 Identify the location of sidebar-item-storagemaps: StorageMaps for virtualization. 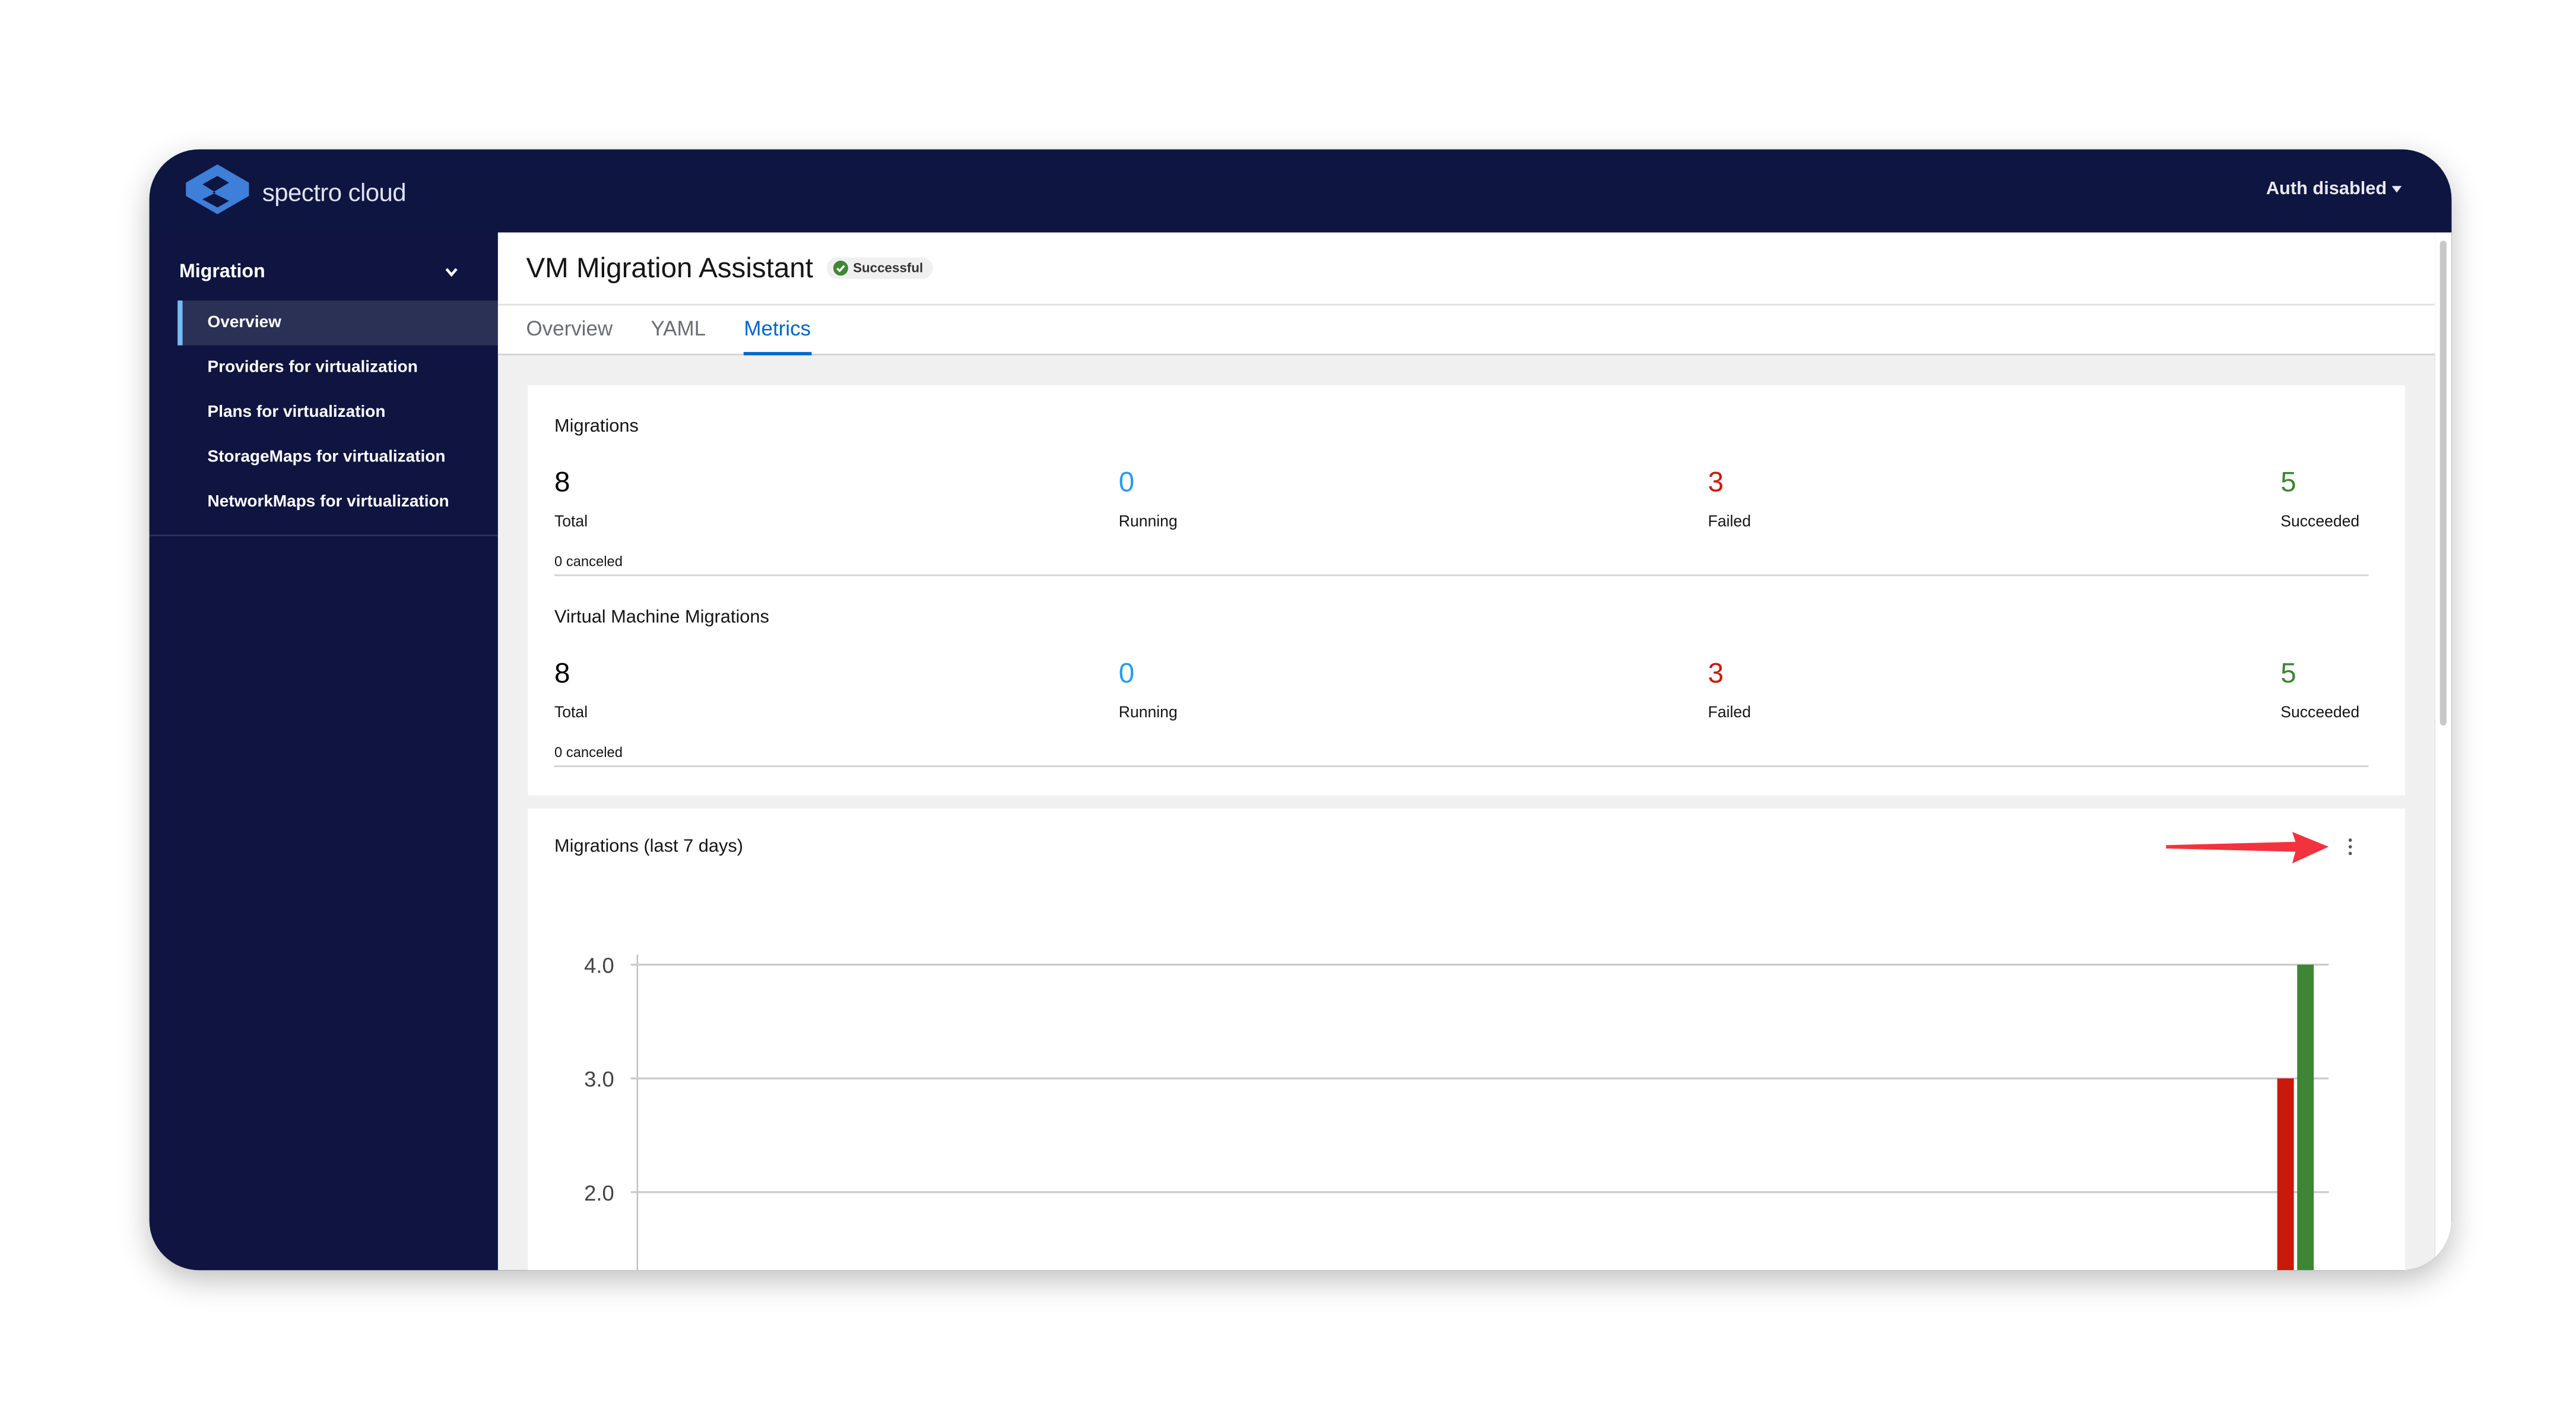
(324, 457).